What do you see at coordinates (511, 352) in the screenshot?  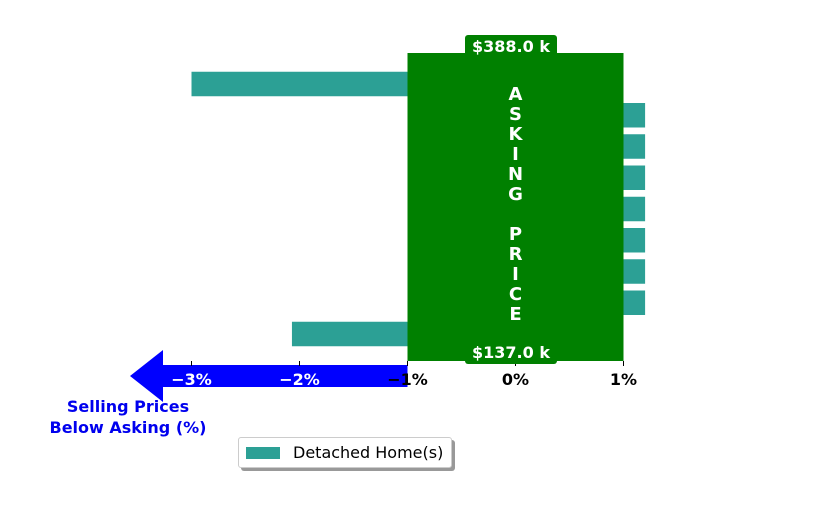 I see `bottom-price-badge: $137.0 k` at bounding box center [511, 352].